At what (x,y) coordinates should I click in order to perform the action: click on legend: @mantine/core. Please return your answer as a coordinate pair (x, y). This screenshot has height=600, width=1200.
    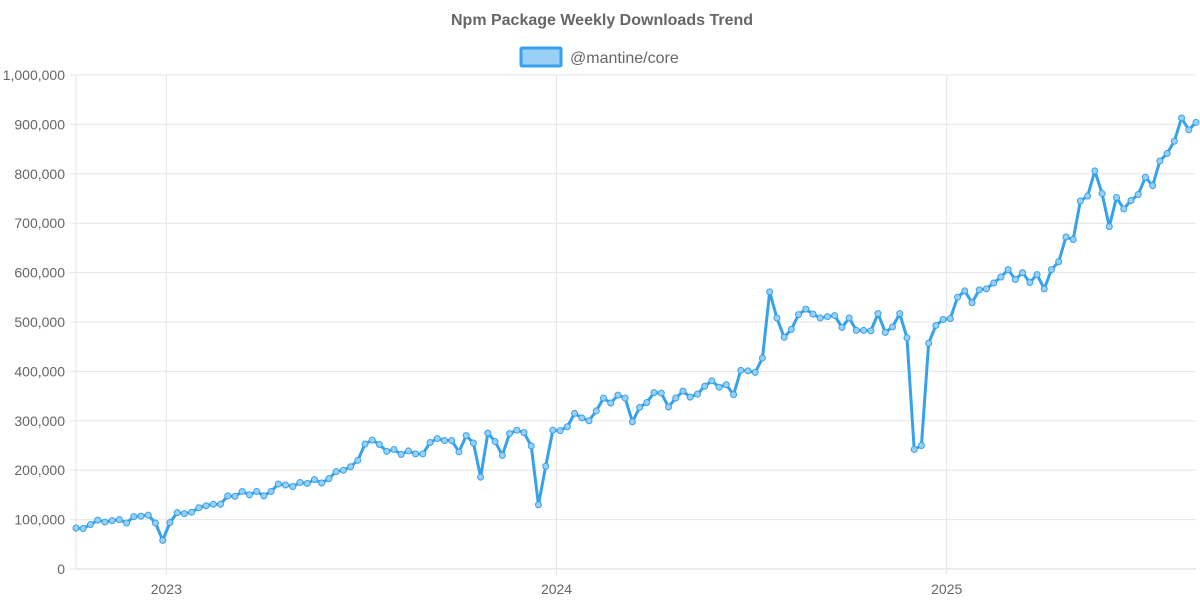
    Looking at the image, I should click on (599, 57).